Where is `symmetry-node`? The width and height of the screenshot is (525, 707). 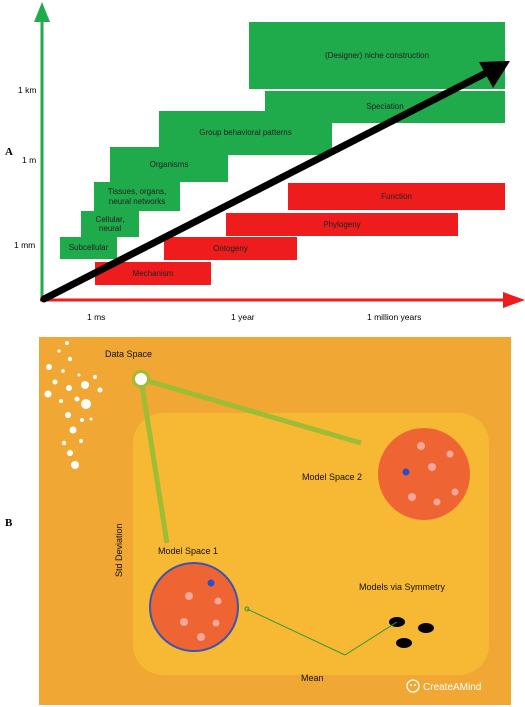
symmetry-node is located at coordinates (247, 609).